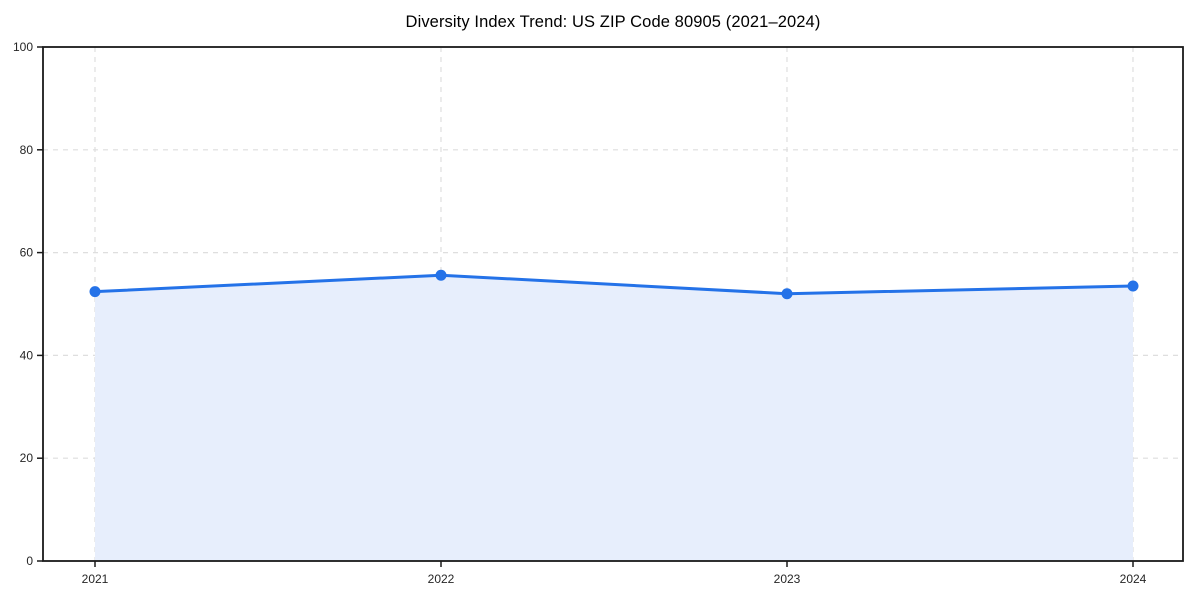 This screenshot has height=600, width=1200. Describe the element at coordinates (23, 47) in the screenshot. I see `y-tick-label: 100` at that location.